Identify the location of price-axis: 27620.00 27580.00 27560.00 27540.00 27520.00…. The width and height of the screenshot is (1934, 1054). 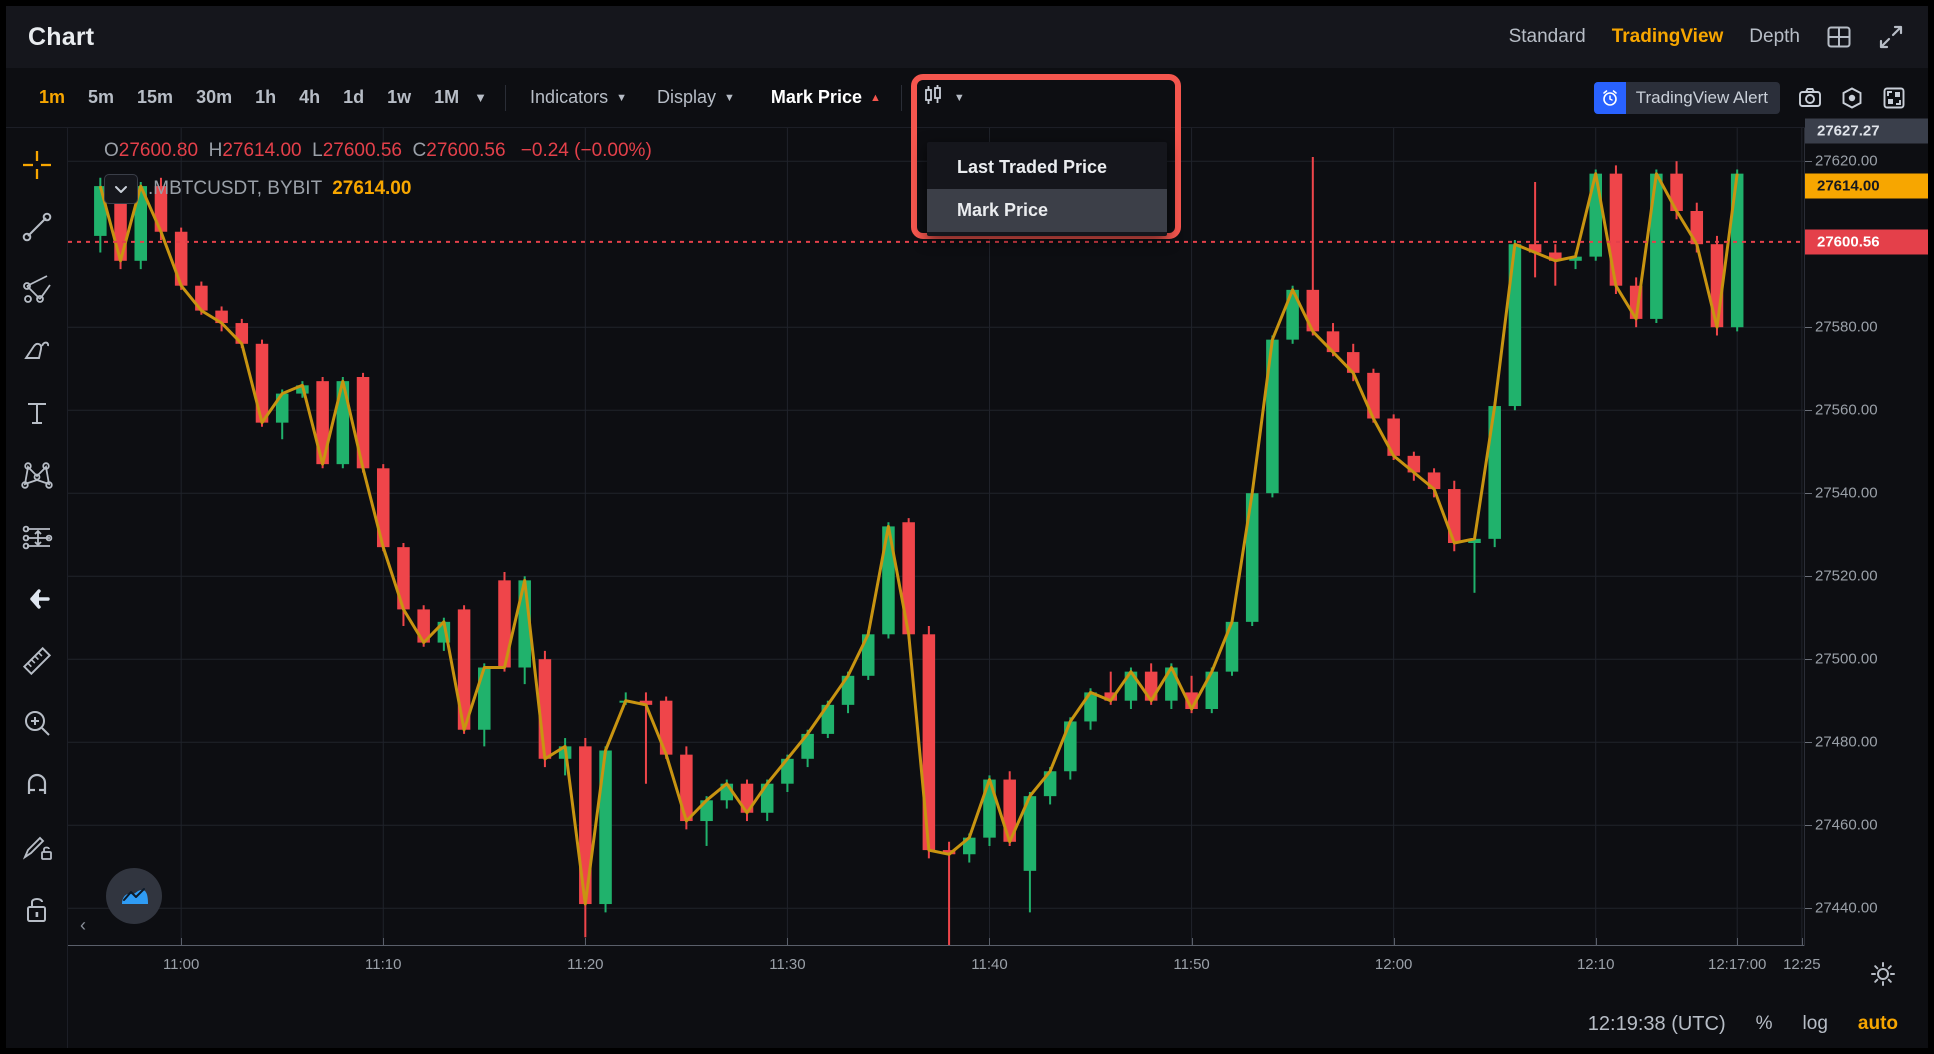
(1866, 532).